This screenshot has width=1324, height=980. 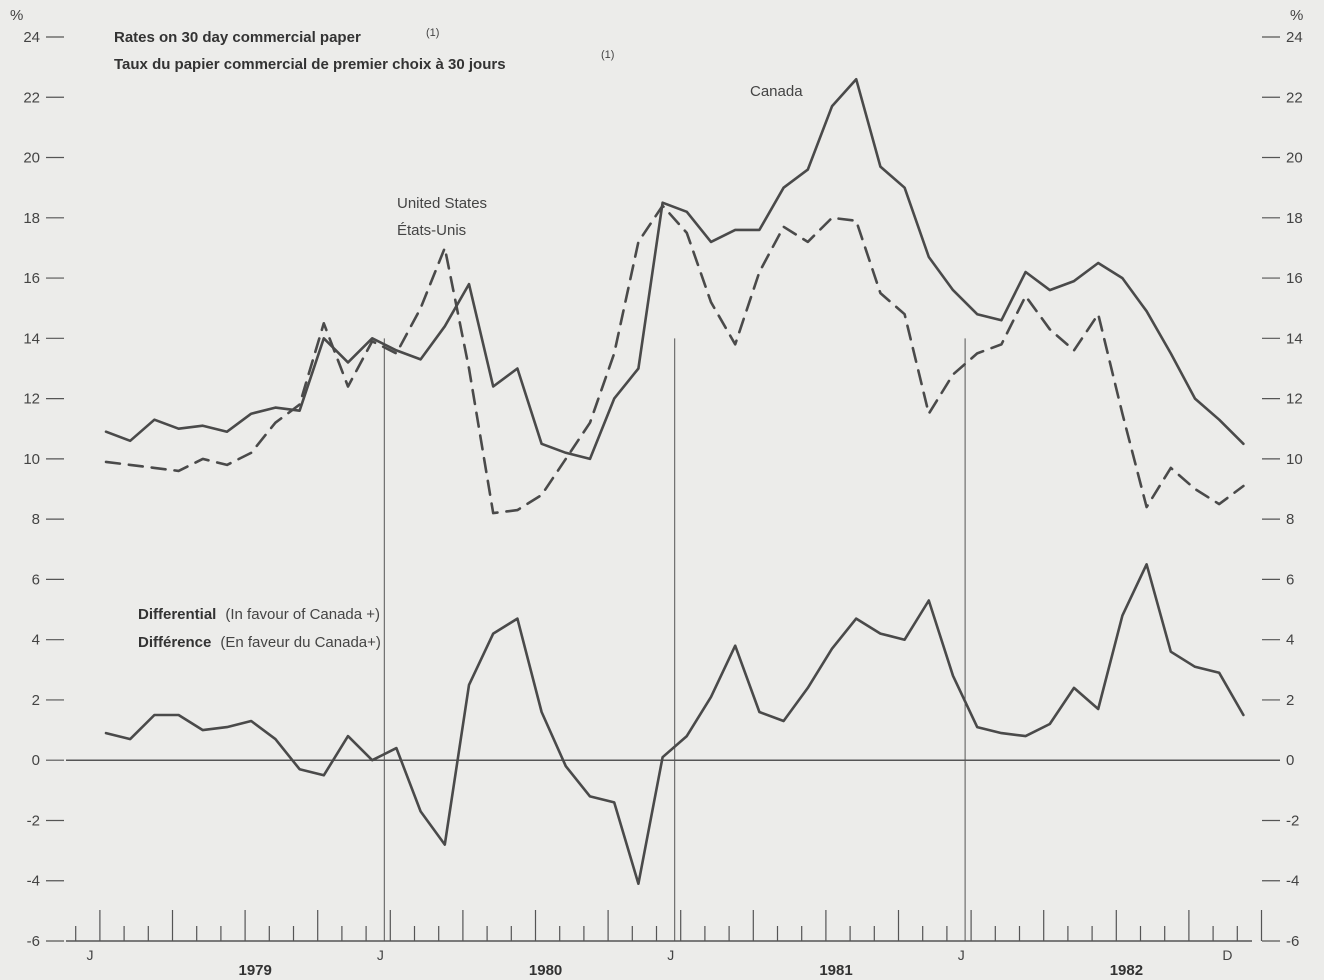 I want to click on y-tick-label-right: 10, so click(x=1294, y=459).